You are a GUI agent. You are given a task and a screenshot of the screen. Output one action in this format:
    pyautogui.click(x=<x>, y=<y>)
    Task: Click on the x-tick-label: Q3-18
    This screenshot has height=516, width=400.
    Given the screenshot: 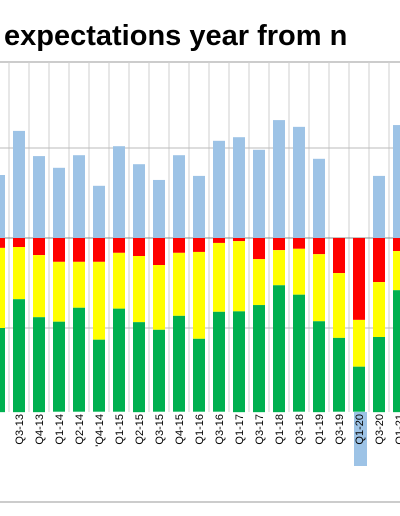 What is the action you would take?
    pyautogui.click(x=300, y=429)
    